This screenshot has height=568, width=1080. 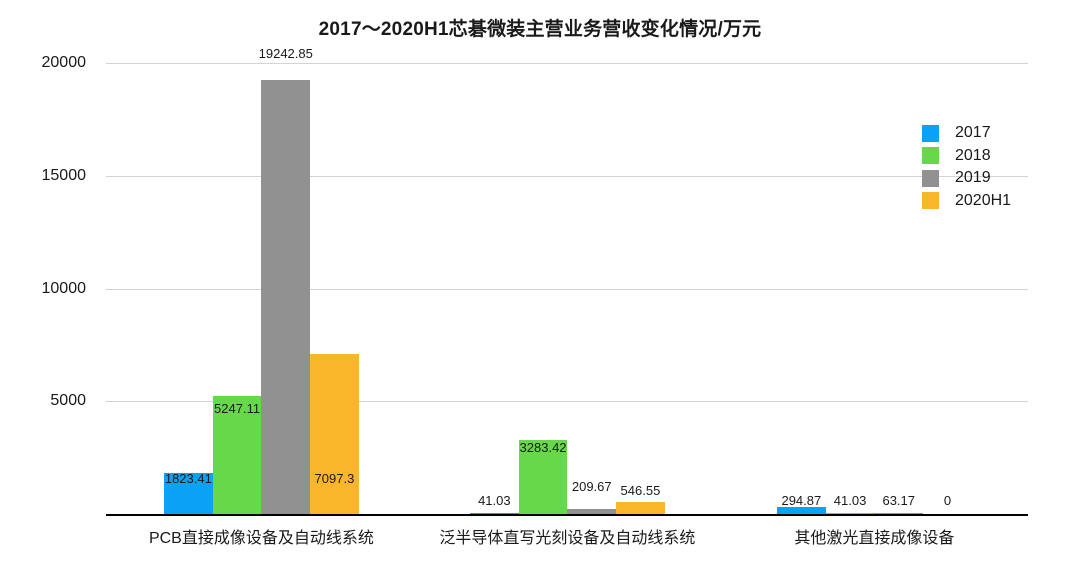 What do you see at coordinates (543, 447) in the screenshot?
I see `value-label: 3283.42` at bounding box center [543, 447].